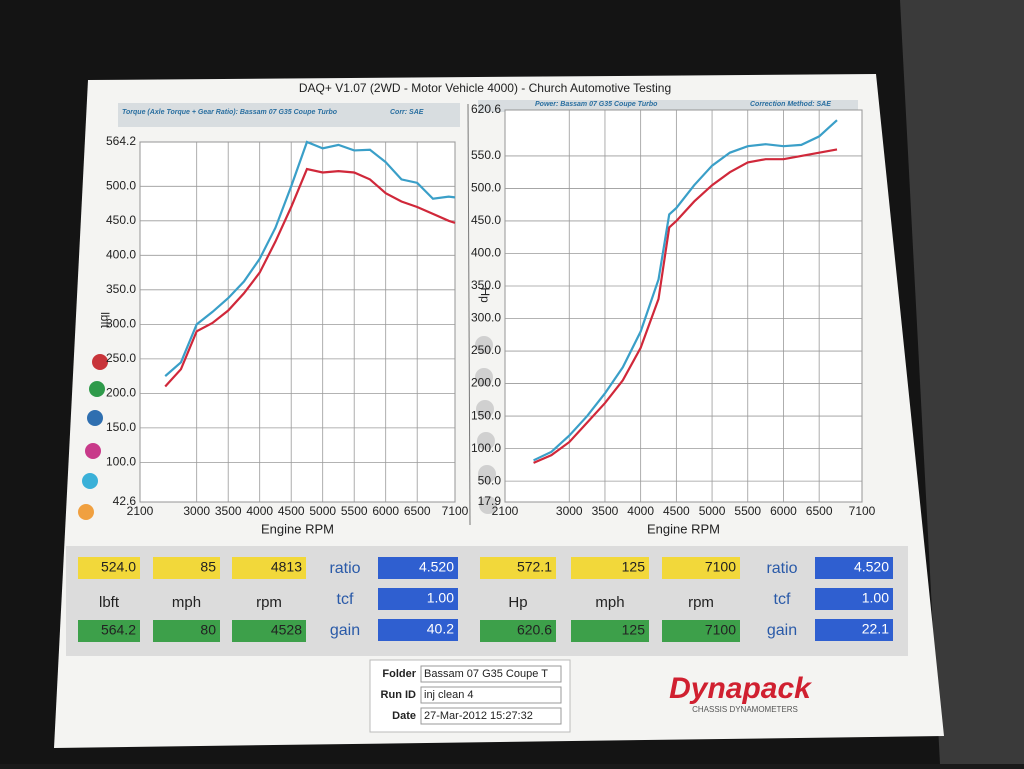  I want to click on plot-area, so click(297, 322).